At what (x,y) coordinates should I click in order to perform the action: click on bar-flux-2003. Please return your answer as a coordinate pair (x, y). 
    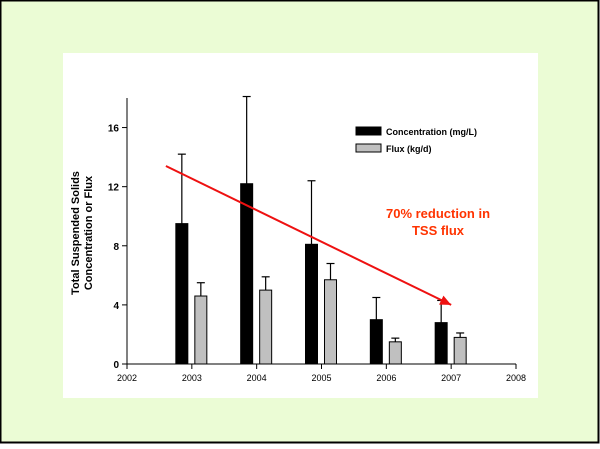
    Looking at the image, I should click on (201, 330).